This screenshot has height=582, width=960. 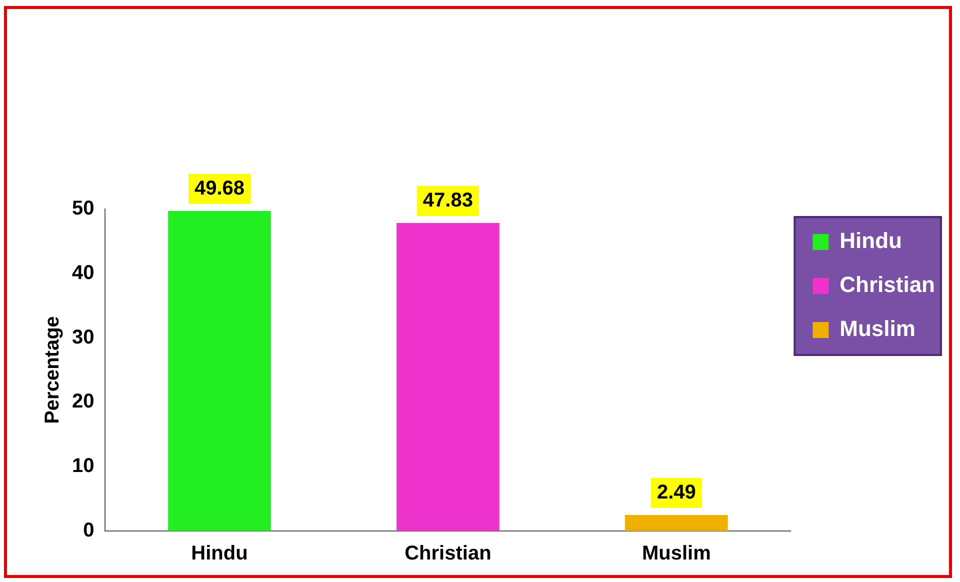 I want to click on legend-label: Christian, so click(x=888, y=285).